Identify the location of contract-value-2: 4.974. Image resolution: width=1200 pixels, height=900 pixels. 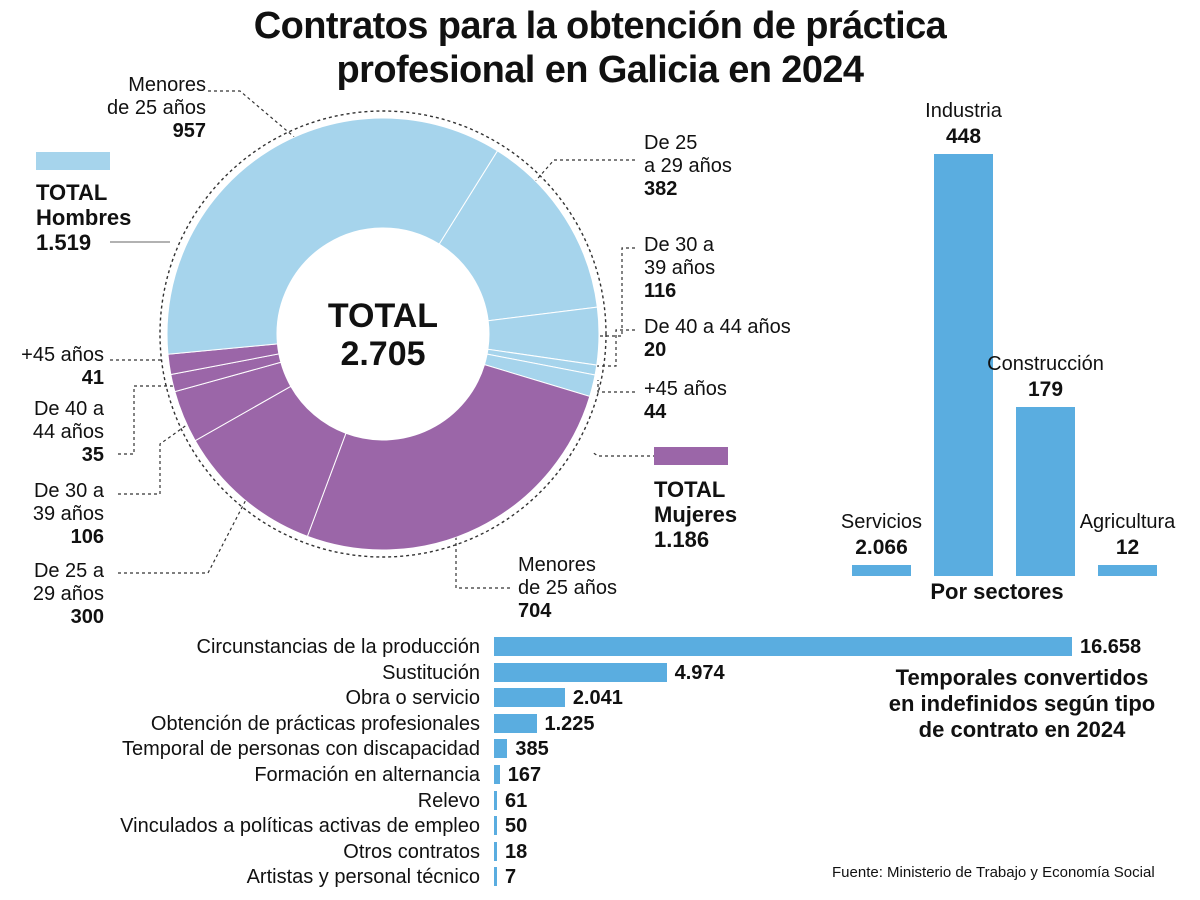
(699, 672).